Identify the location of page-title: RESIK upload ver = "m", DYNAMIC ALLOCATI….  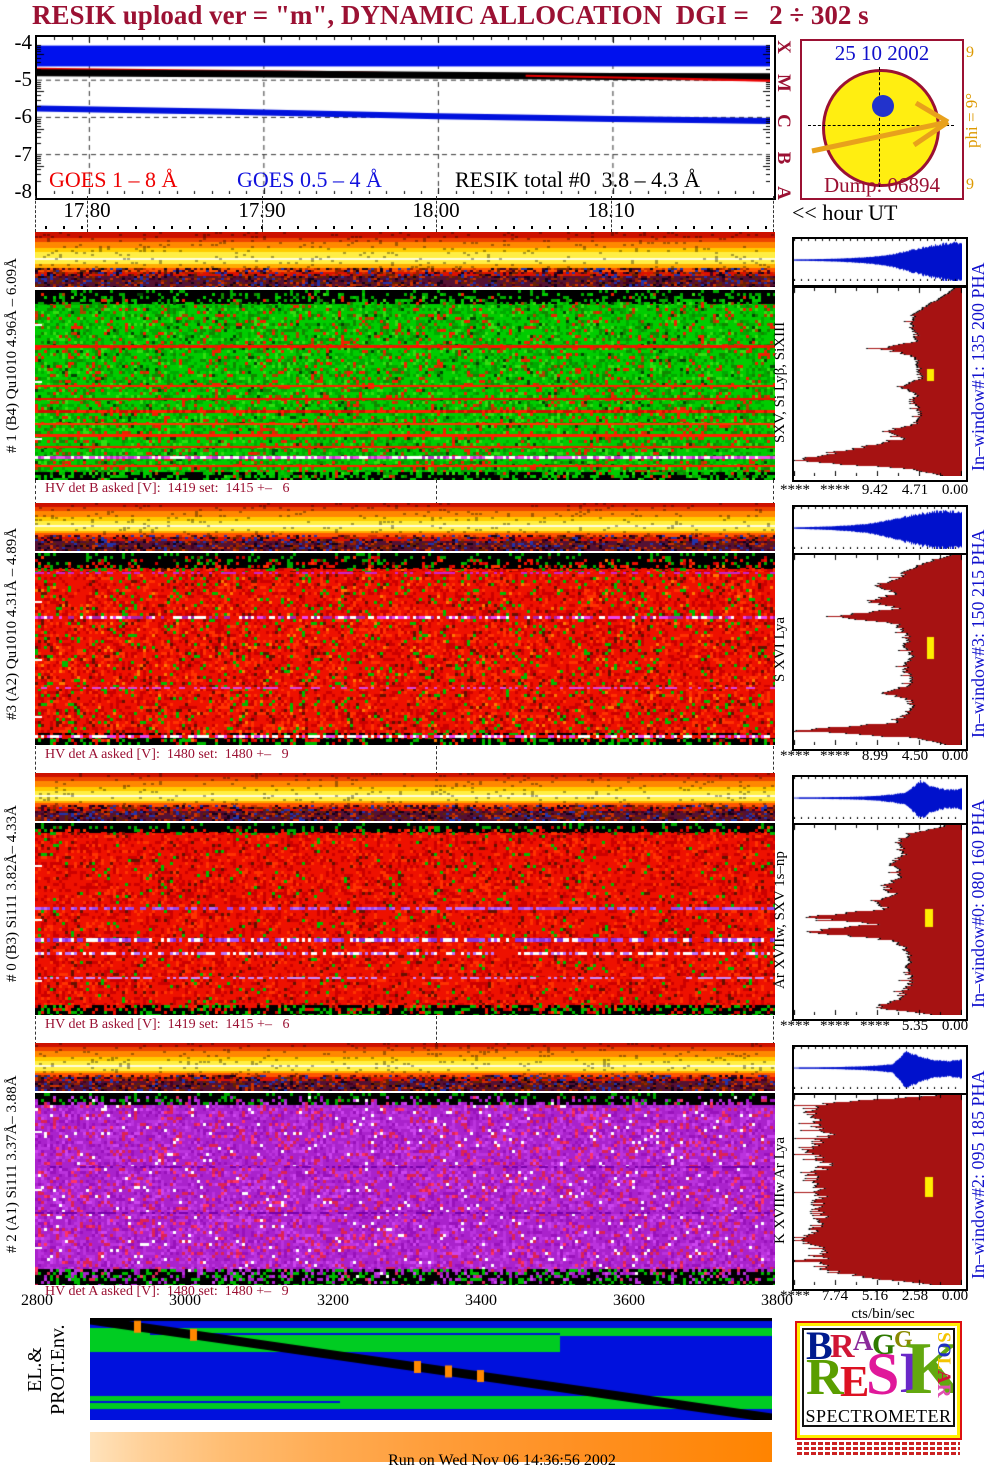
(450, 15).